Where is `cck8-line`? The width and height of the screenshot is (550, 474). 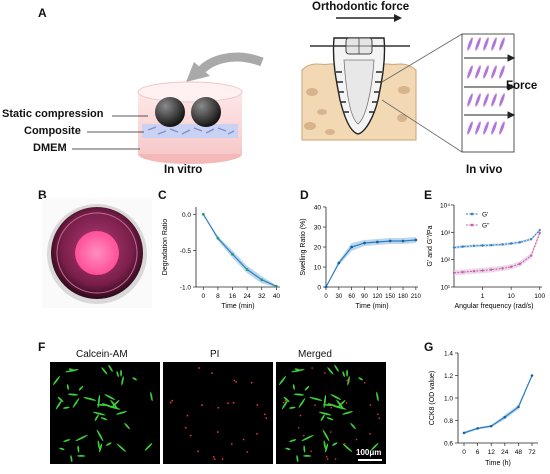
cck8-line is located at coordinates (498, 404).